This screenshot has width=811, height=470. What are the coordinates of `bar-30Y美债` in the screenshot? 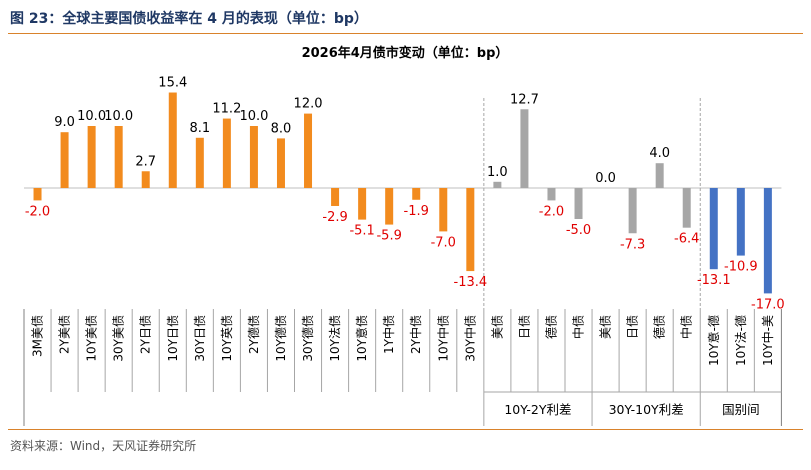 It's located at (118, 157).